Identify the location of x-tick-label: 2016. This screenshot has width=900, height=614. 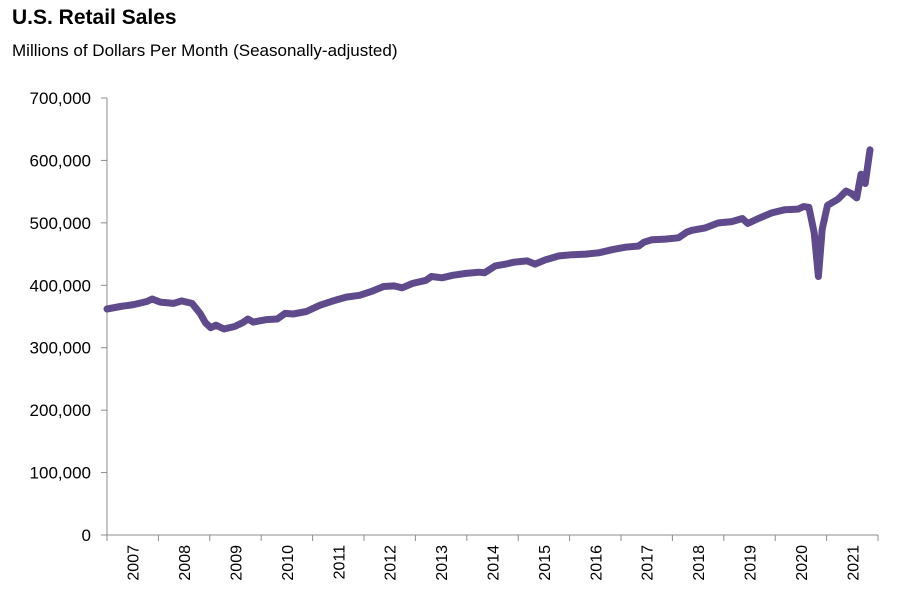
(596, 563).